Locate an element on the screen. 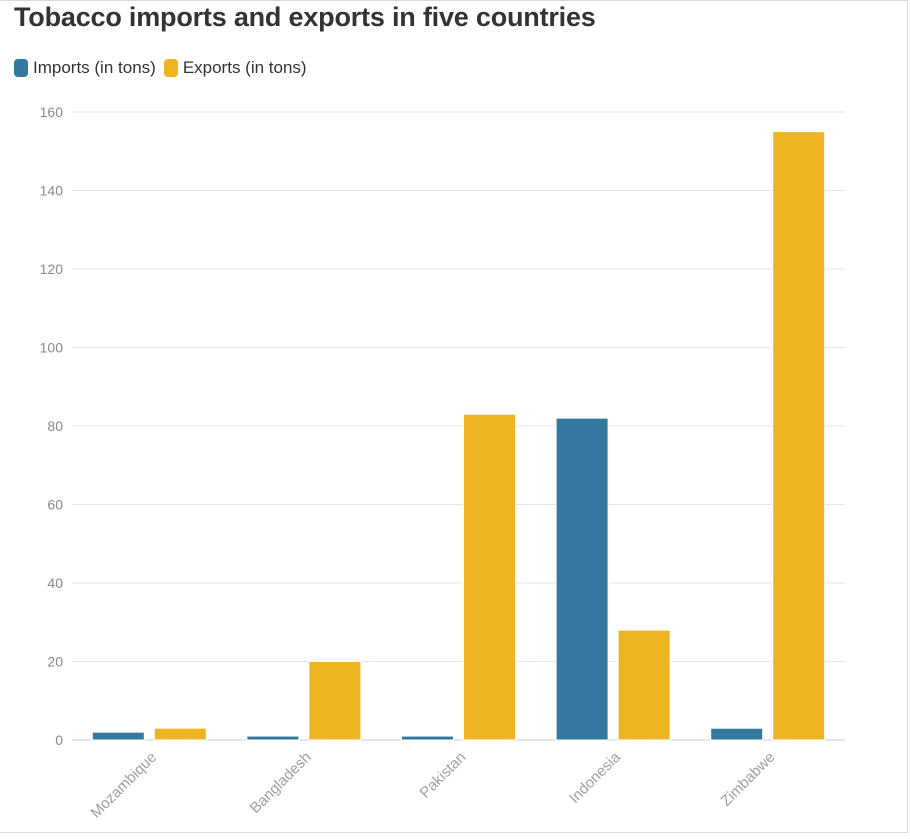  x-tick-label: Pakistan is located at coordinates (443, 775).